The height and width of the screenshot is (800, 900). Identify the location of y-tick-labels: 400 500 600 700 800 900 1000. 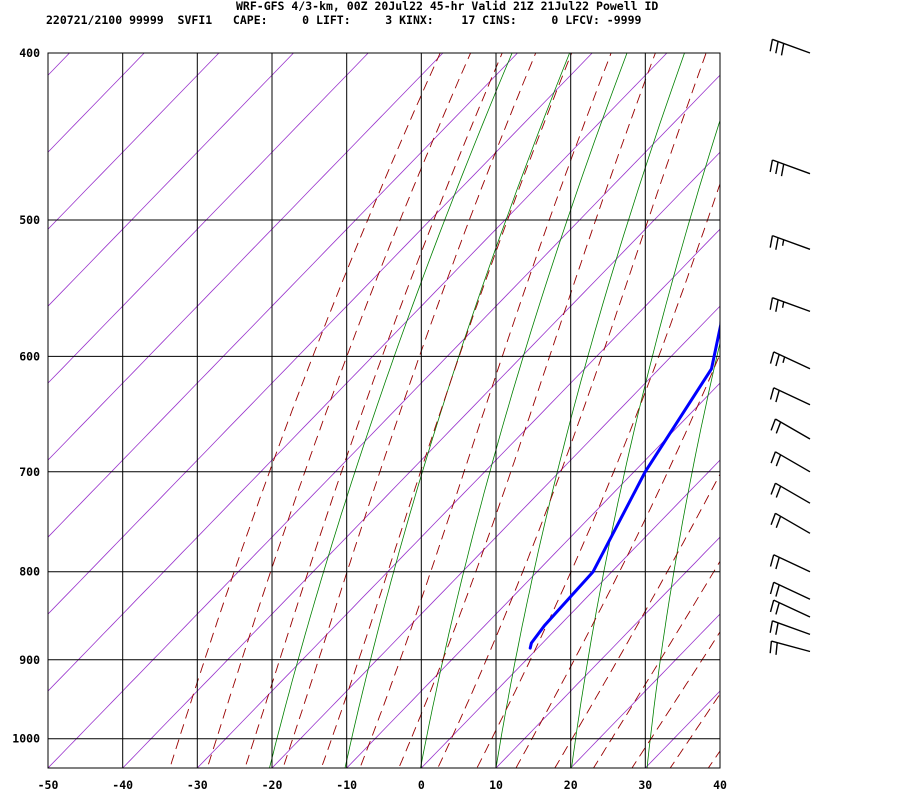
(26, 396).